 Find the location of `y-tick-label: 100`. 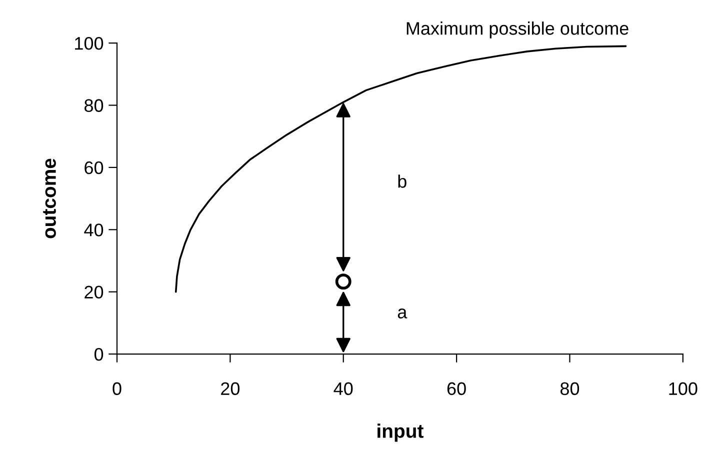

y-tick-label: 100 is located at coordinates (89, 43).